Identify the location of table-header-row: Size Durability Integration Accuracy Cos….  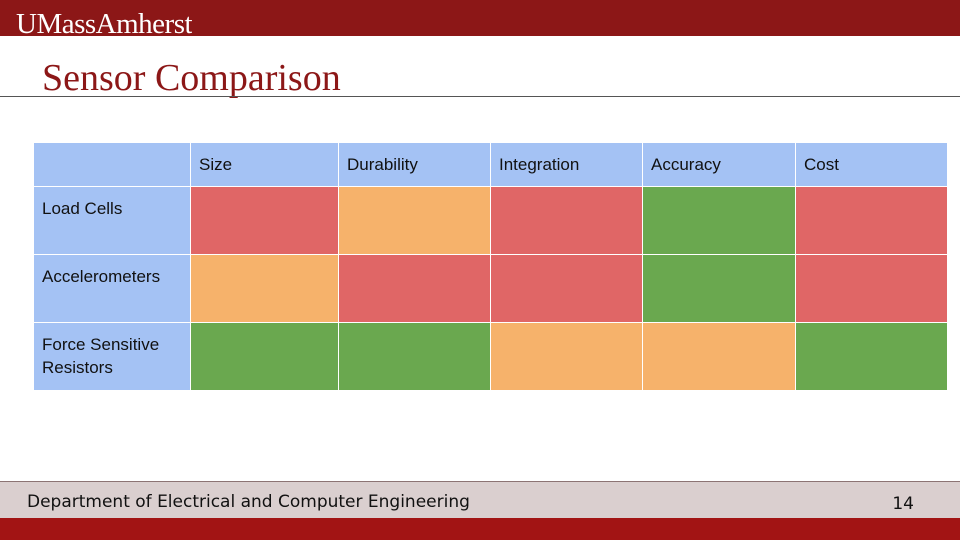
(490, 164).